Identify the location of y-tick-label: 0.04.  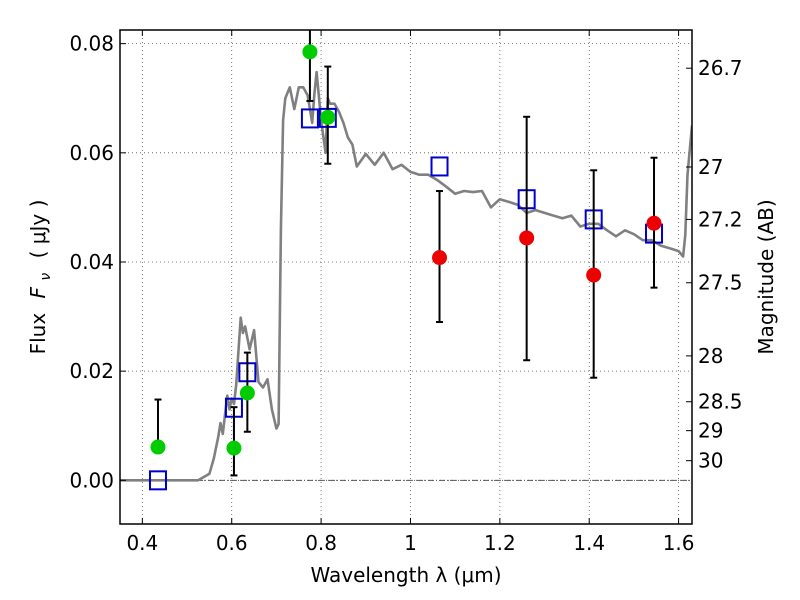
(91, 262).